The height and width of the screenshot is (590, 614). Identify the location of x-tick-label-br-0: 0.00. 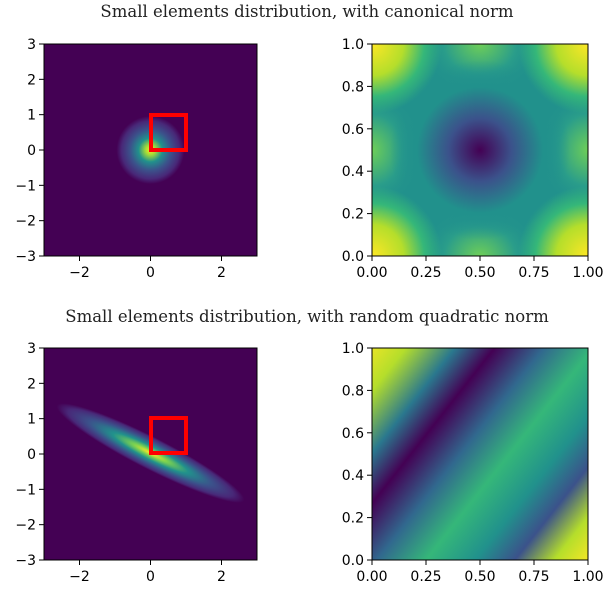
(371, 577).